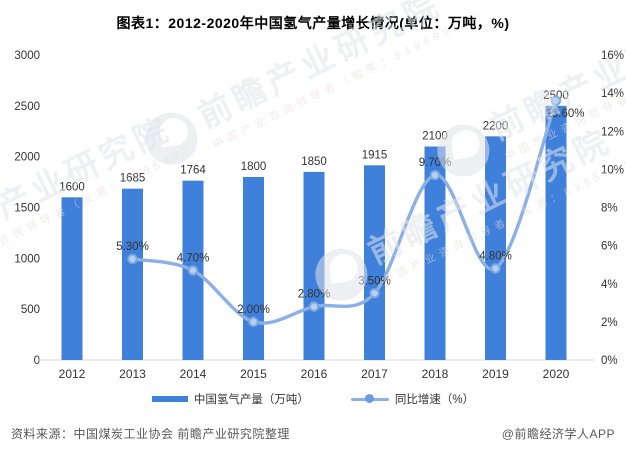  Describe the element at coordinates (193, 171) in the screenshot. I see `bar-value-label: 1764` at that location.